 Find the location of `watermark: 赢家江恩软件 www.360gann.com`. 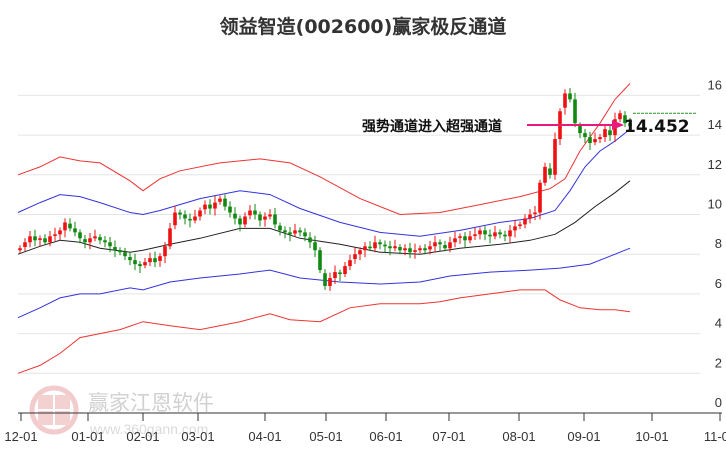

watermark: 赢家江恩软件 www.360gann.com is located at coordinates (121, 411).